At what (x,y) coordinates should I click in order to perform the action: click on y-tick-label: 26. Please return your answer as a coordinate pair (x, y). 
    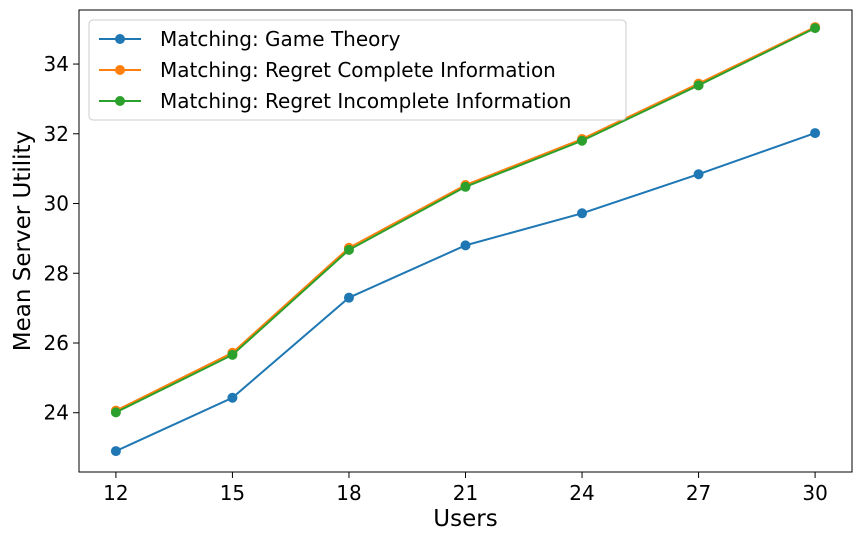
    Looking at the image, I should click on (56, 343).